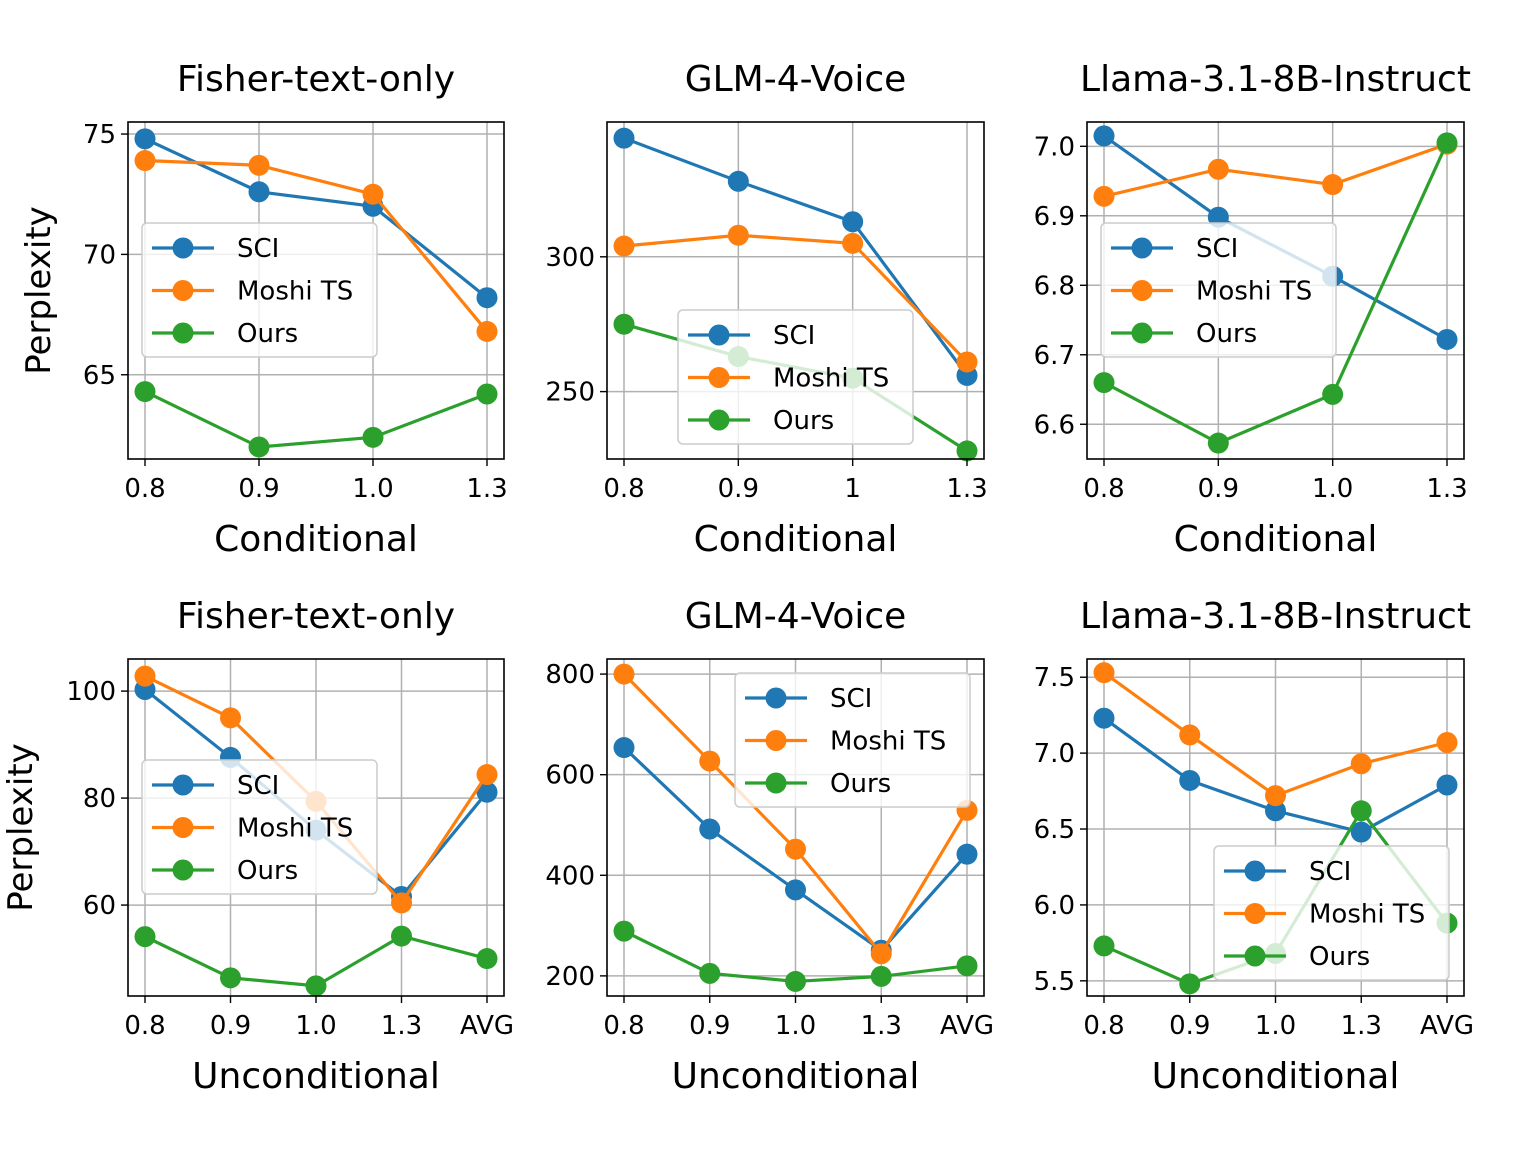 The height and width of the screenshot is (1150, 1522). Describe the element at coordinates (796, 1076) in the screenshot. I see `x-axis-label: Unconditional` at that location.